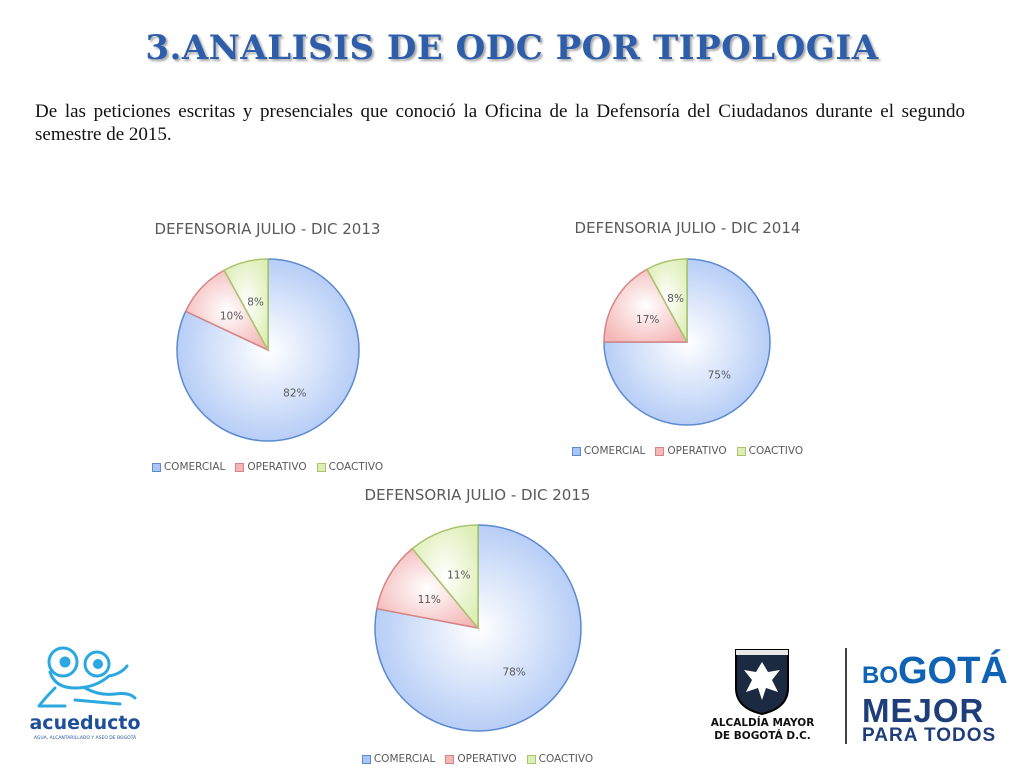 The width and height of the screenshot is (1024, 768). I want to click on pie-slice-comercial, so click(687, 342).